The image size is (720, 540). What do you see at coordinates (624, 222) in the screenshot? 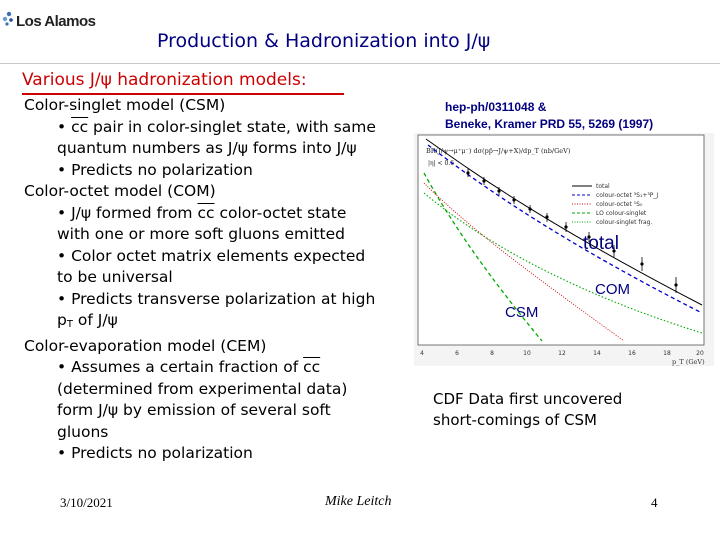
I see `legend-entry: colour-singlet frag.` at bounding box center [624, 222].